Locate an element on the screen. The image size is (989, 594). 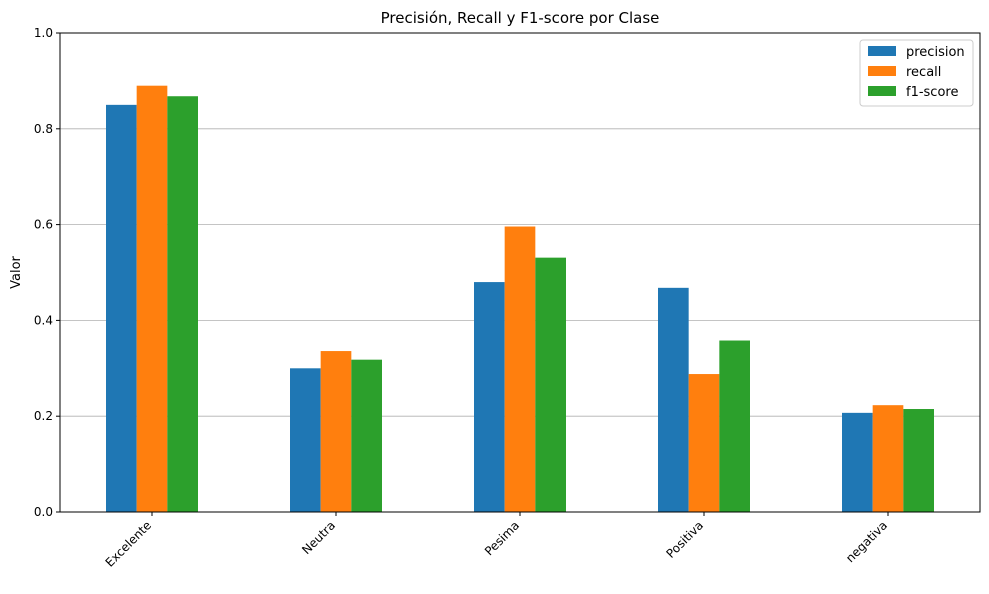
bar-f1-score-Excelente is located at coordinates (182, 304).